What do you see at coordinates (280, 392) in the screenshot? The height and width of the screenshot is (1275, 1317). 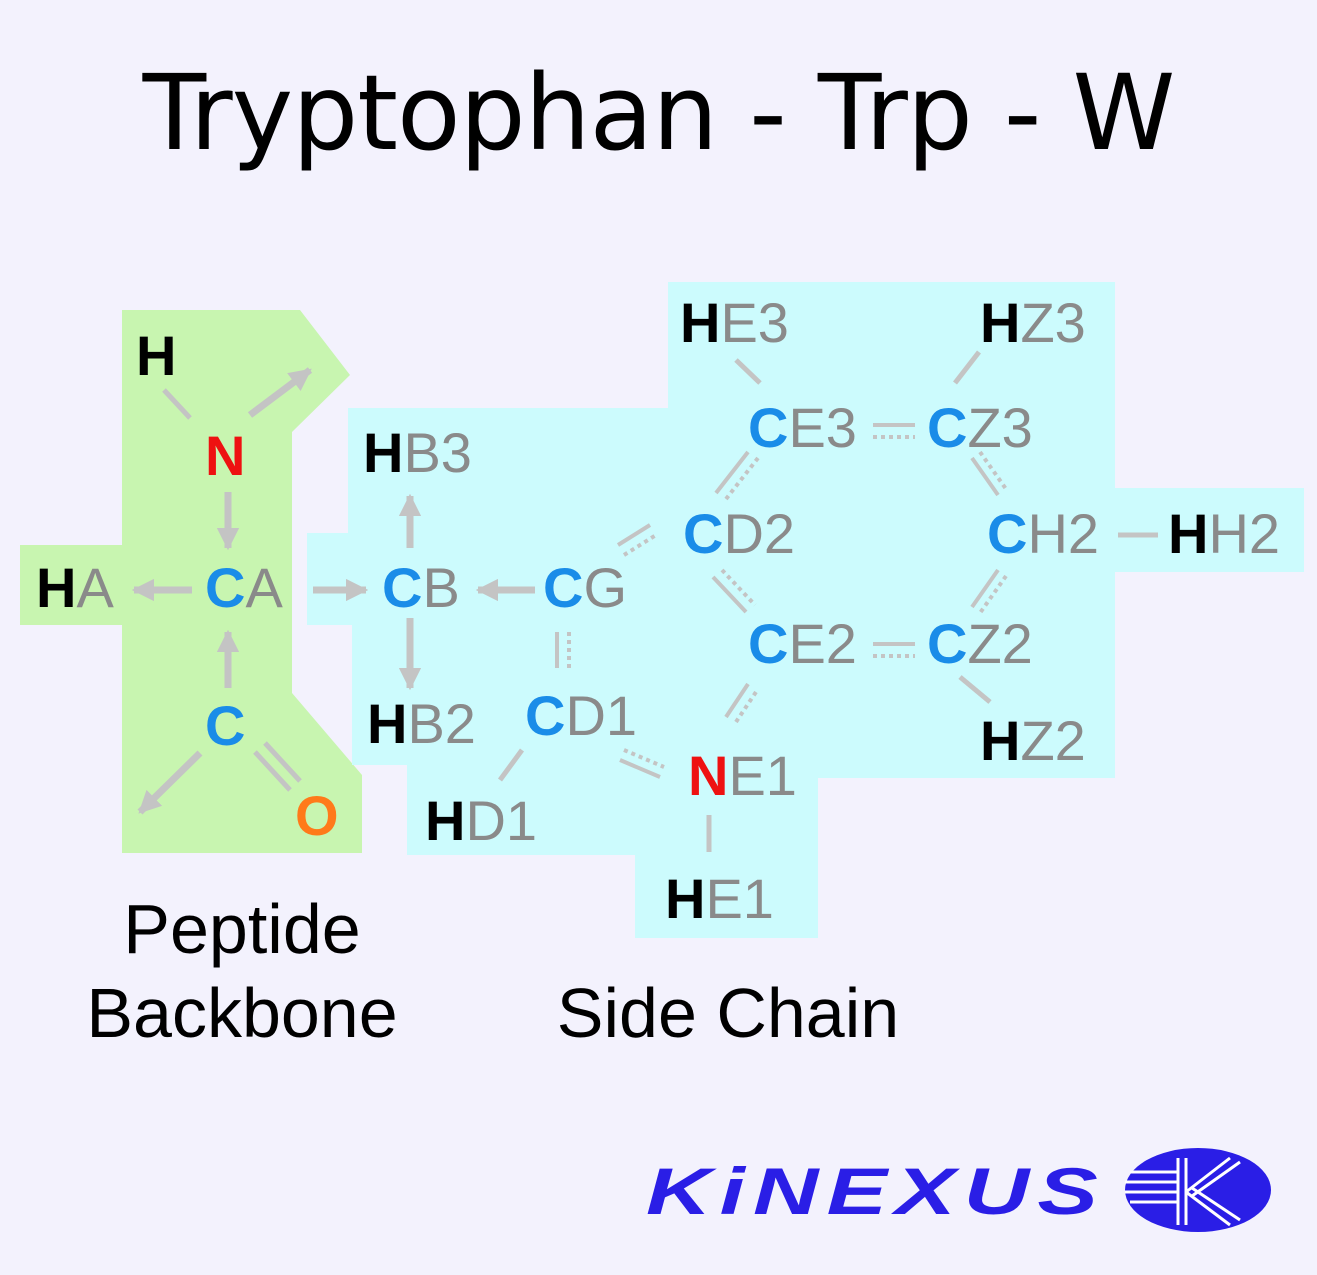 I see `bond-n-prev` at bounding box center [280, 392].